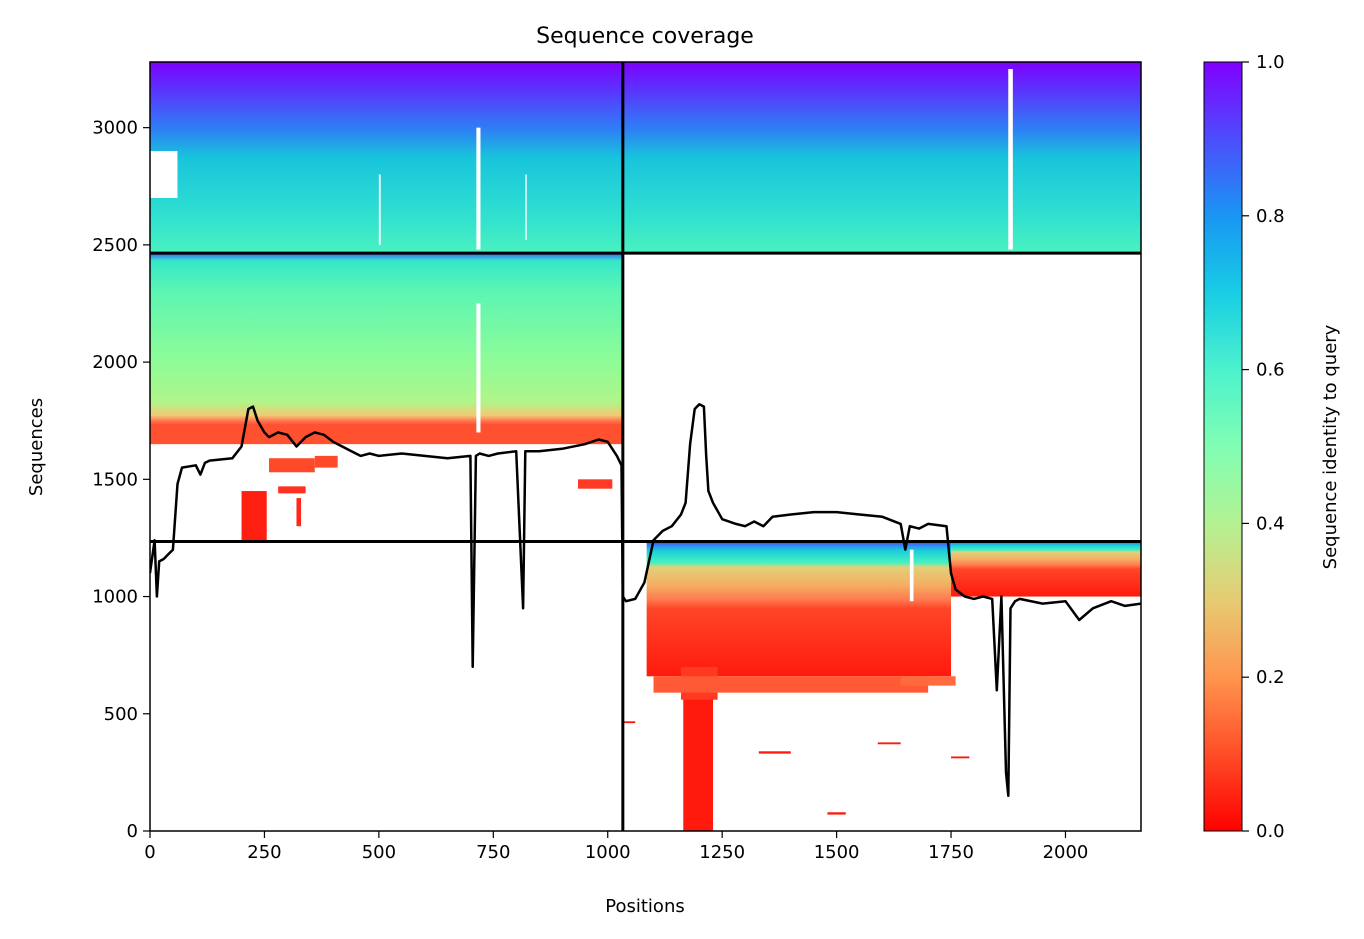  I want to click on colorbar-tick-label: 0.6, so click(1270, 370).